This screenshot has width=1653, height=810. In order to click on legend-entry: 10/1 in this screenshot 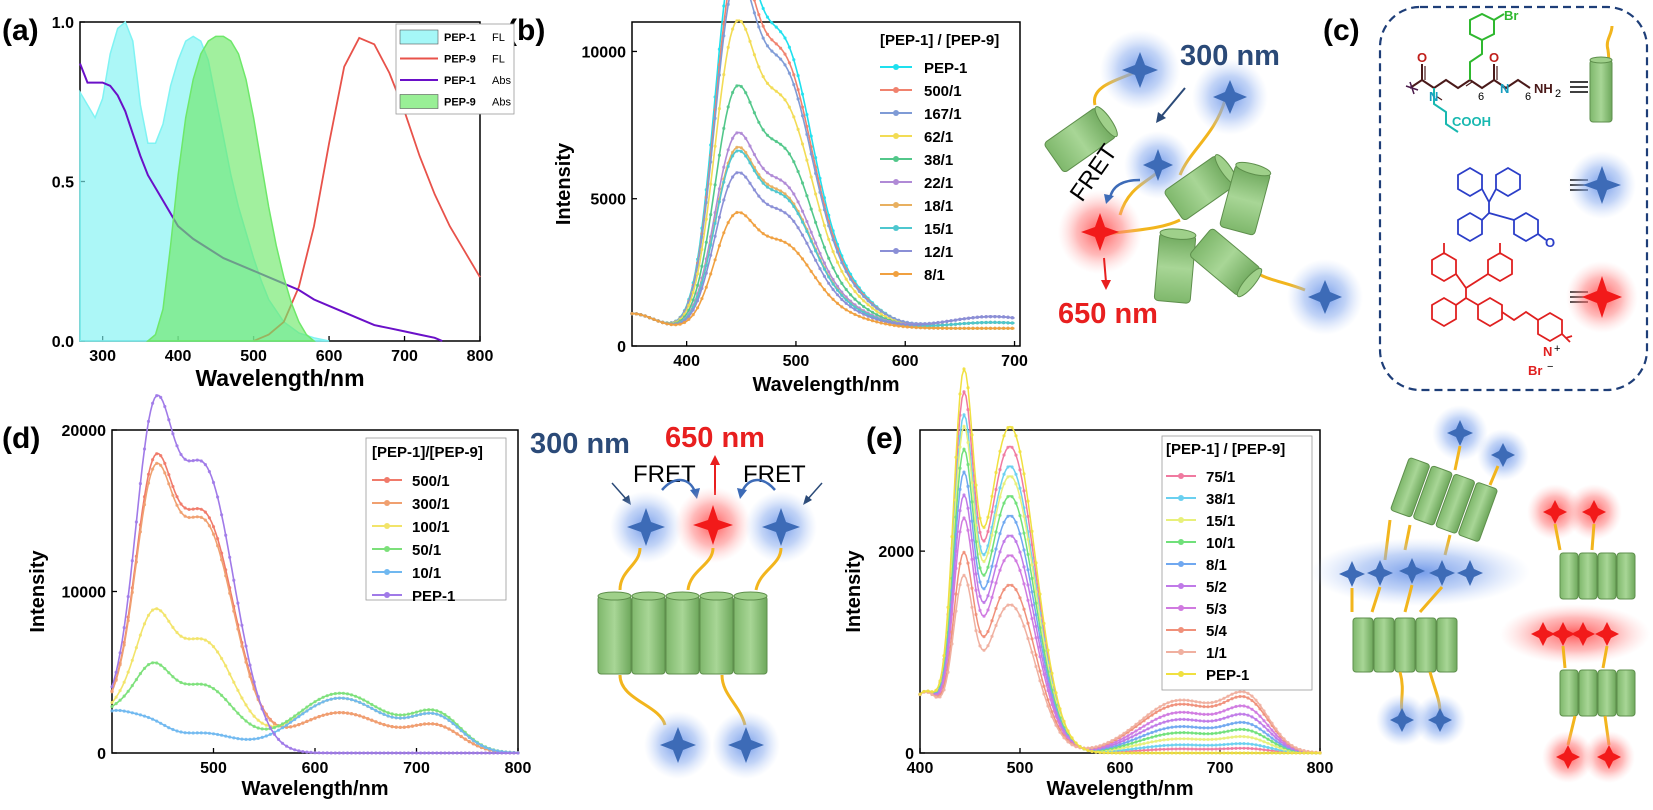, I will do `click(1220, 543)`.